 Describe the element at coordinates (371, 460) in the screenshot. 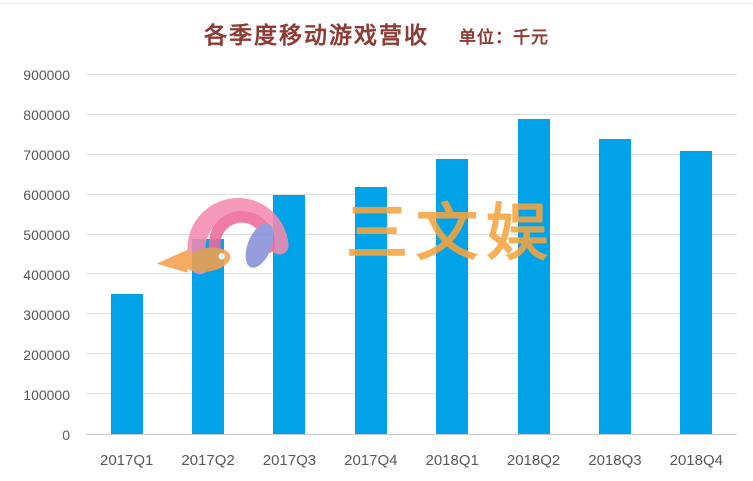

I see `x-tick-label: 2017Q4` at that location.